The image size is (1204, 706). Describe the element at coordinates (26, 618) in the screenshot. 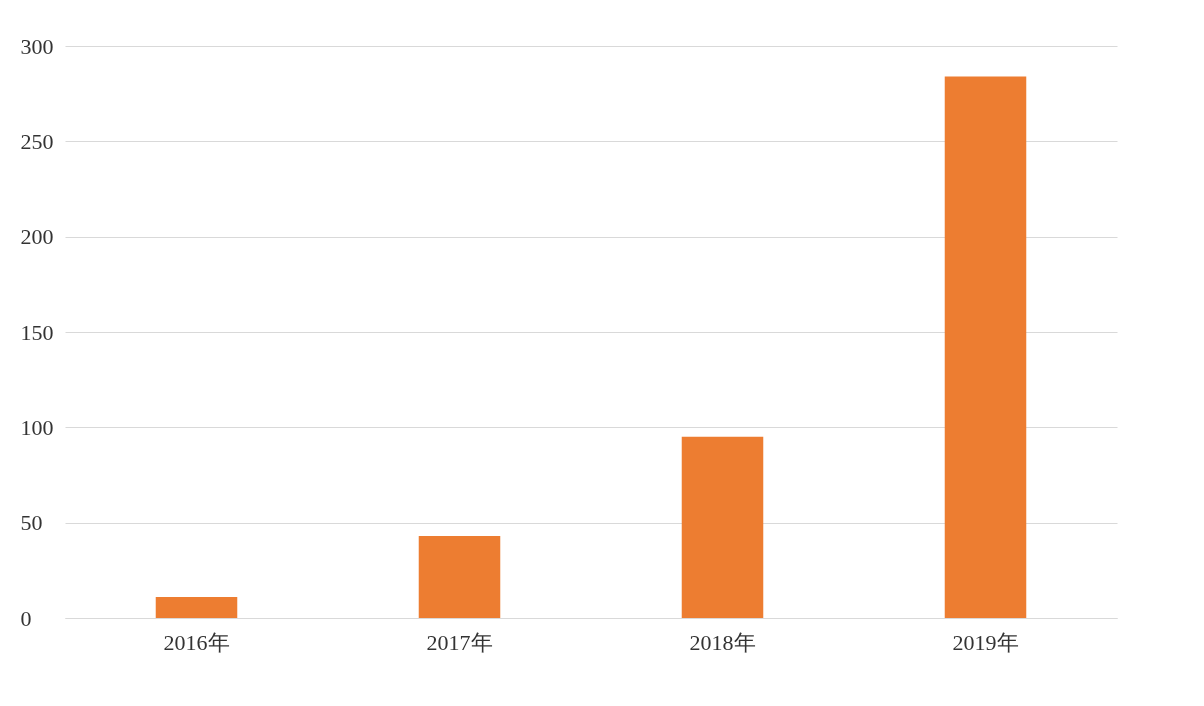

I see `y-tick-label: 0` at that location.